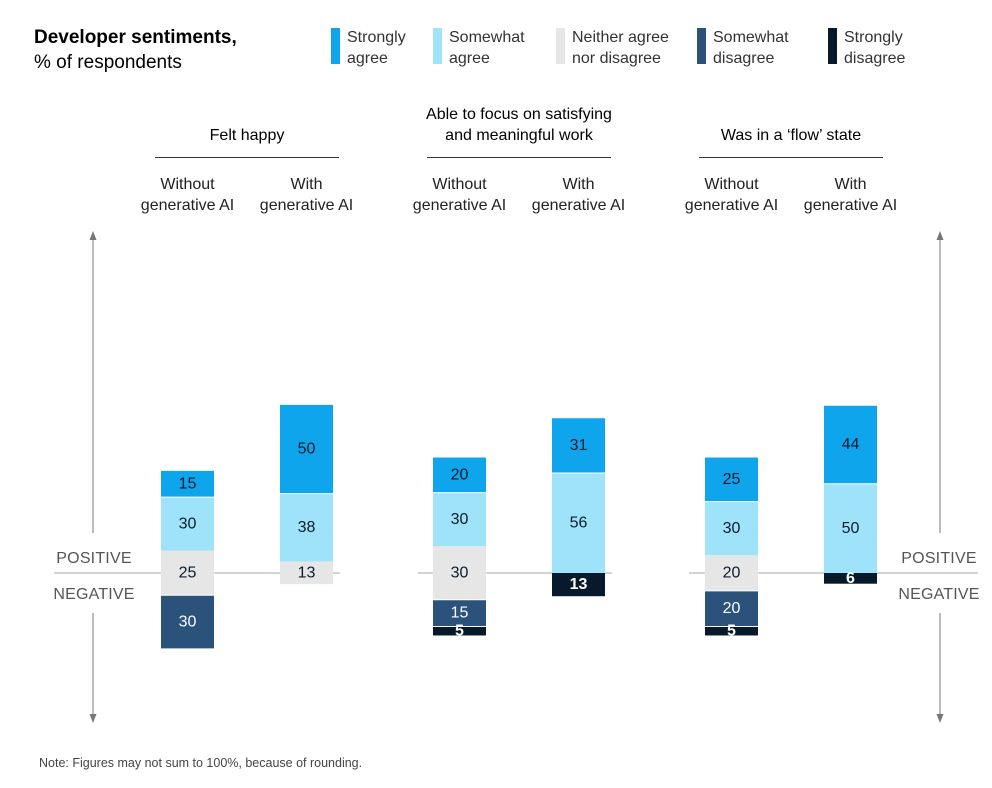  I want to click on data-label: 38, so click(307, 527).